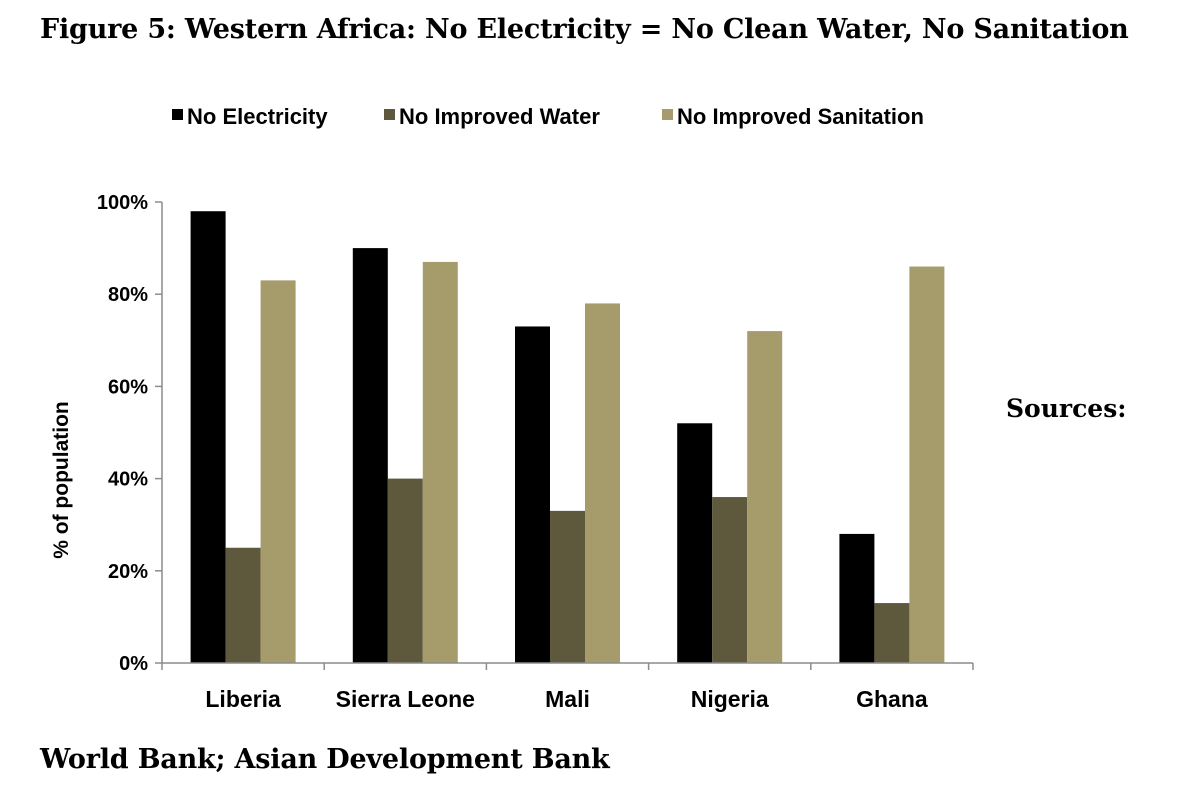 The height and width of the screenshot is (797, 1200). What do you see at coordinates (257, 116) in the screenshot?
I see `legend-label-no-electricity: No Electricity` at bounding box center [257, 116].